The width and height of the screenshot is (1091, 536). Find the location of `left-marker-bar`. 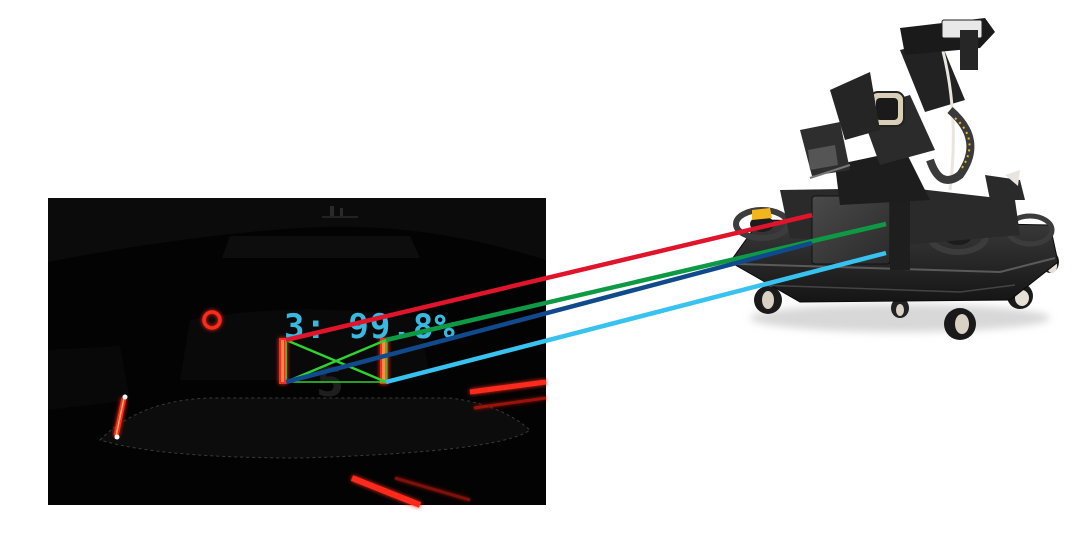

left-marker-bar is located at coordinates (120, 417).